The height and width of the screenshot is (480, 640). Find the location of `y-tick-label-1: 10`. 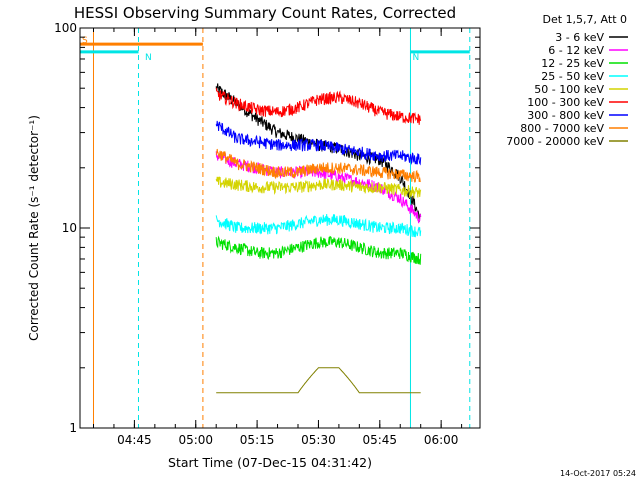

y-tick-label-1: 10 is located at coordinates (69, 228).